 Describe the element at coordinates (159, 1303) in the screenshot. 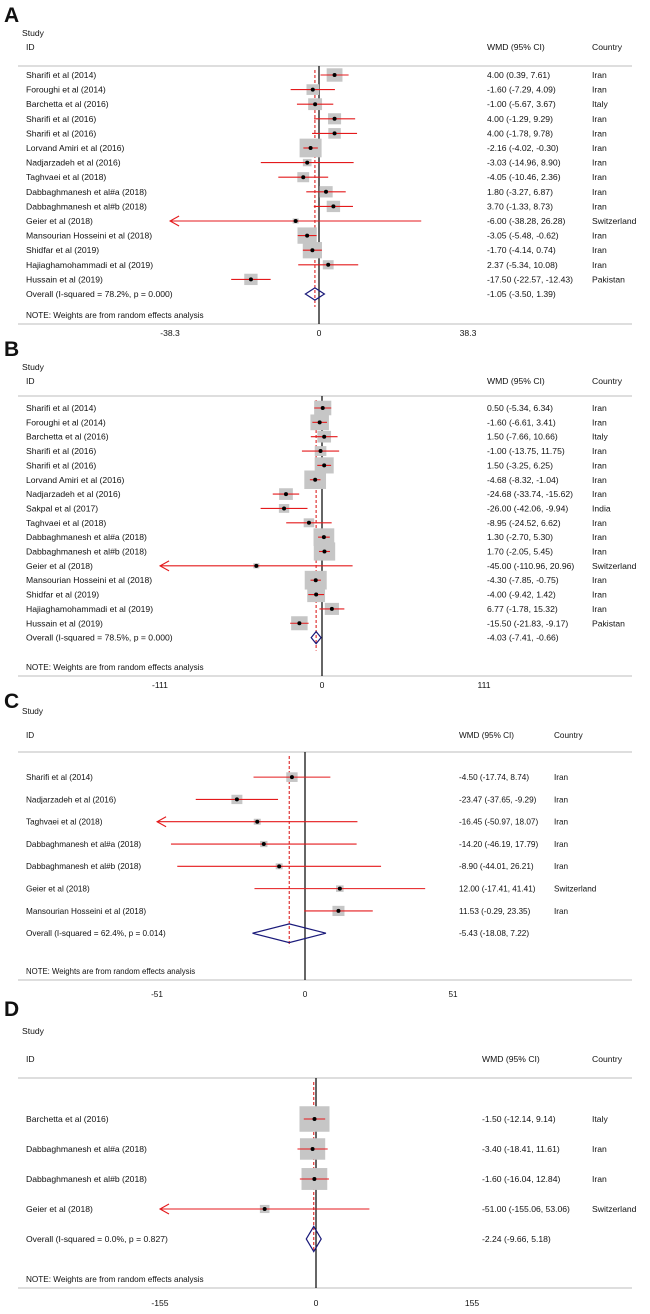

I see `x-tick-label: -155` at that location.